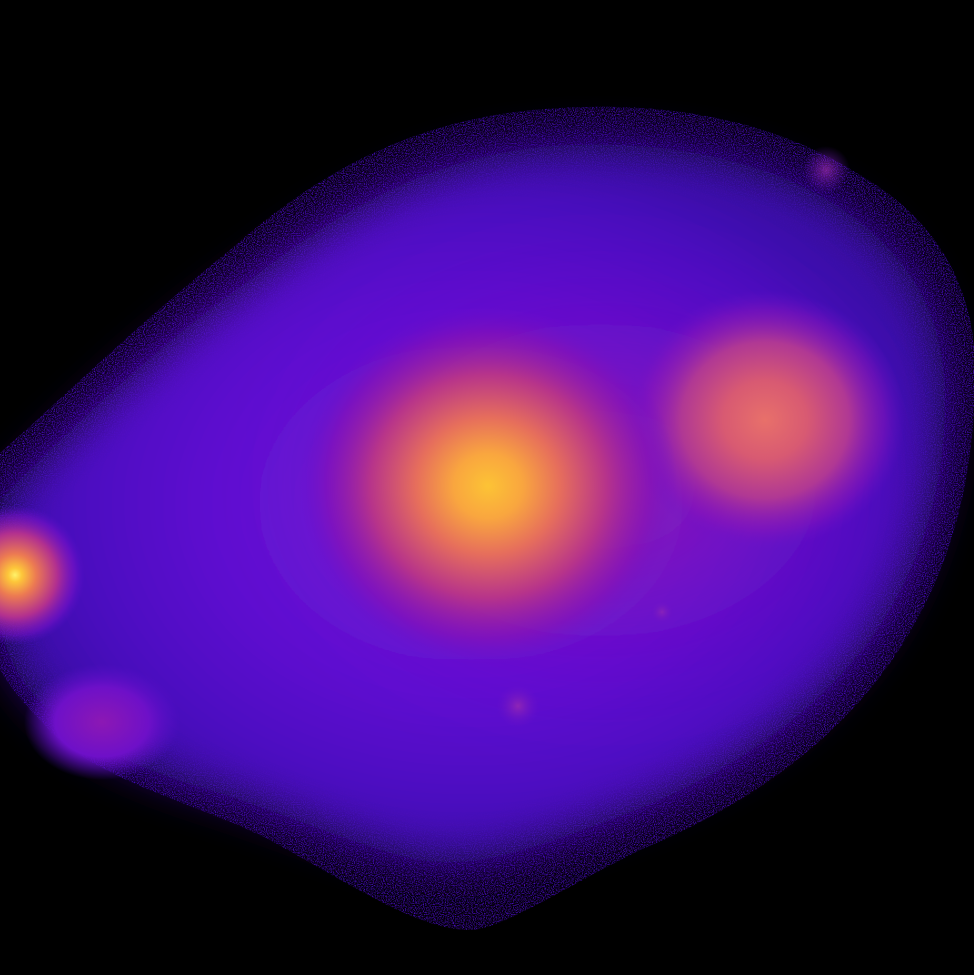 The image size is (974, 975). What do you see at coordinates (662, 612) in the screenshot?
I see `small-mid-knot` at bounding box center [662, 612].